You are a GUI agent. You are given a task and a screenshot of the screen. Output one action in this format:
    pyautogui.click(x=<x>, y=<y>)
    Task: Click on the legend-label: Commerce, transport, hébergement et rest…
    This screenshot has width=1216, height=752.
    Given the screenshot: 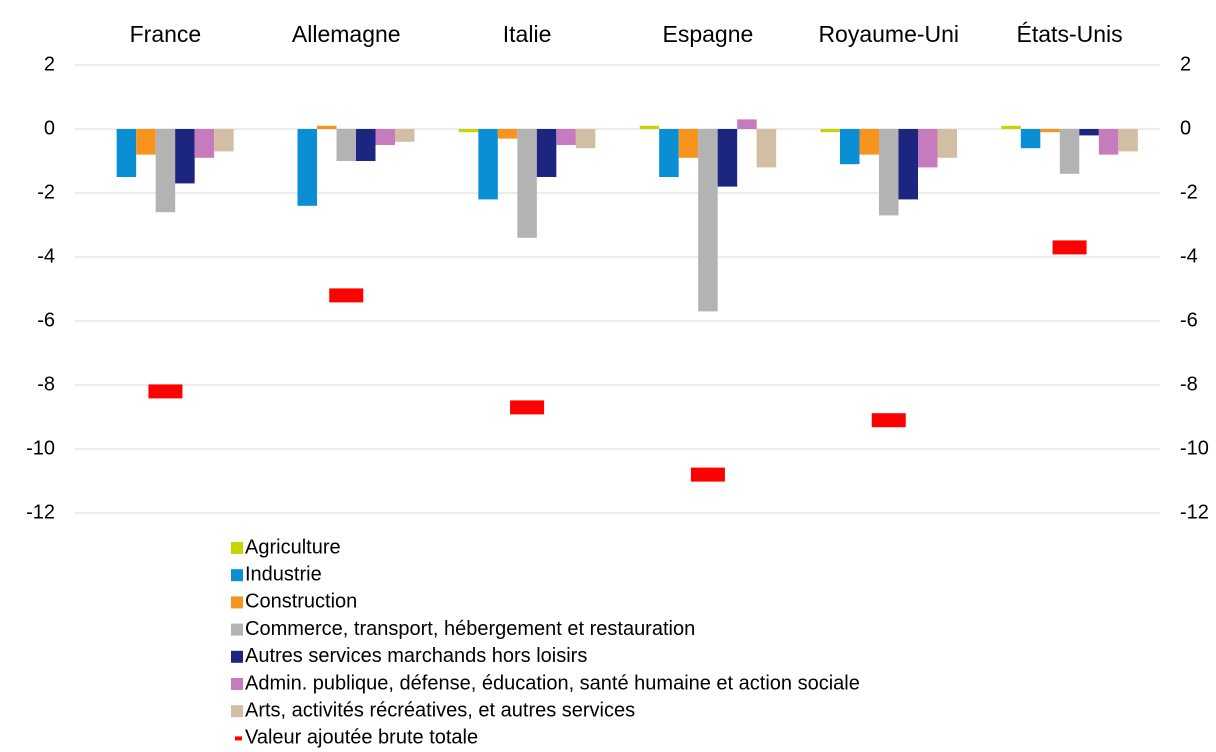 What is the action you would take?
    pyautogui.click(x=470, y=629)
    